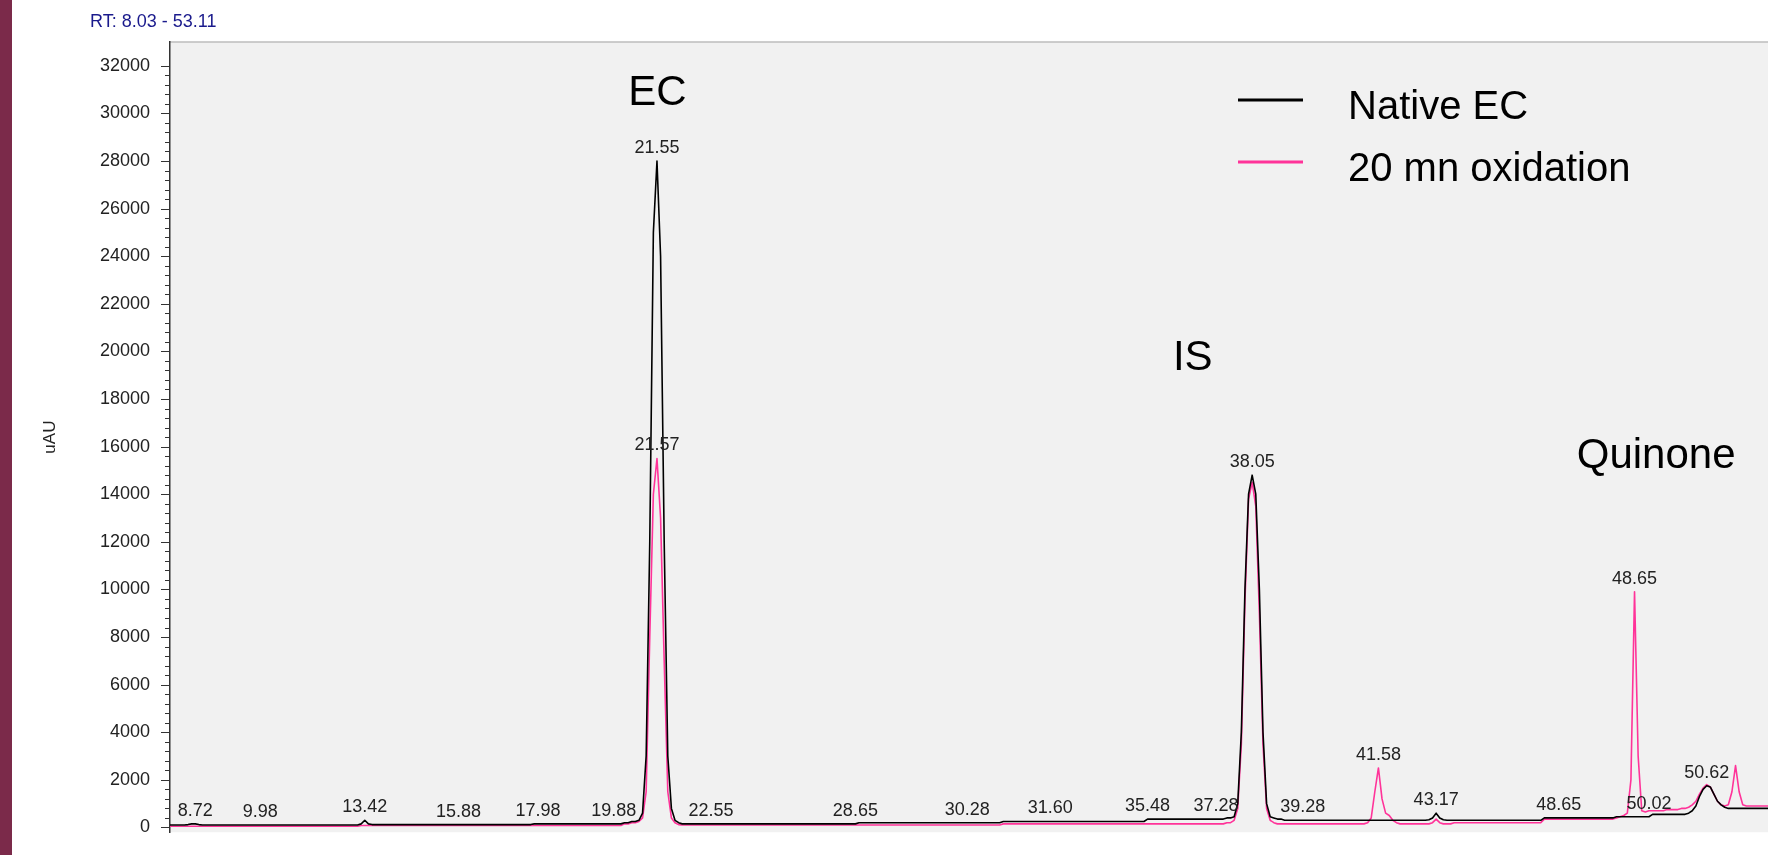 The width and height of the screenshot is (1768, 855). Describe the element at coordinates (365, 806) in the screenshot. I see `annotation: 13.42` at that location.